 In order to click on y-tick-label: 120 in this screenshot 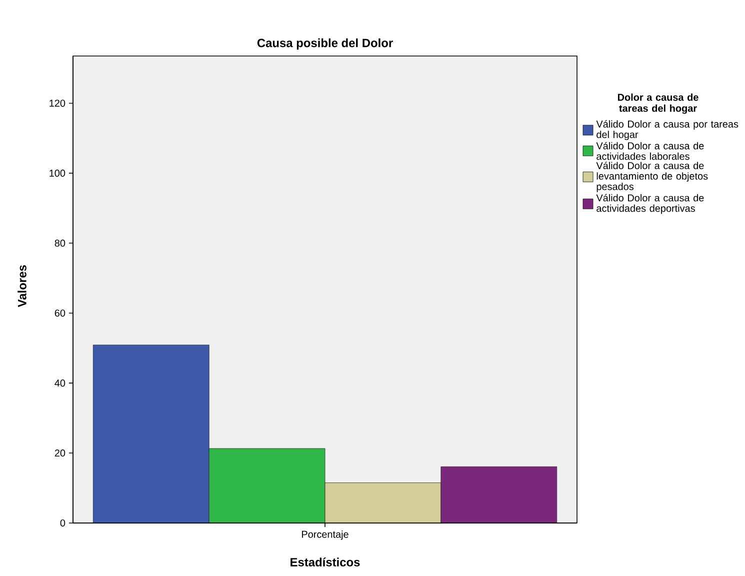, I will do `click(58, 103)`.